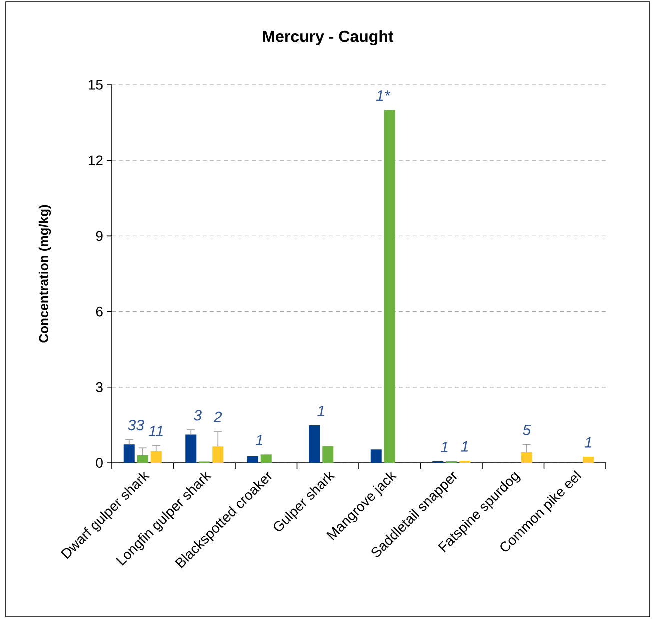 The width and height of the screenshot is (653, 619). I want to click on annotation: 3, so click(198, 415).